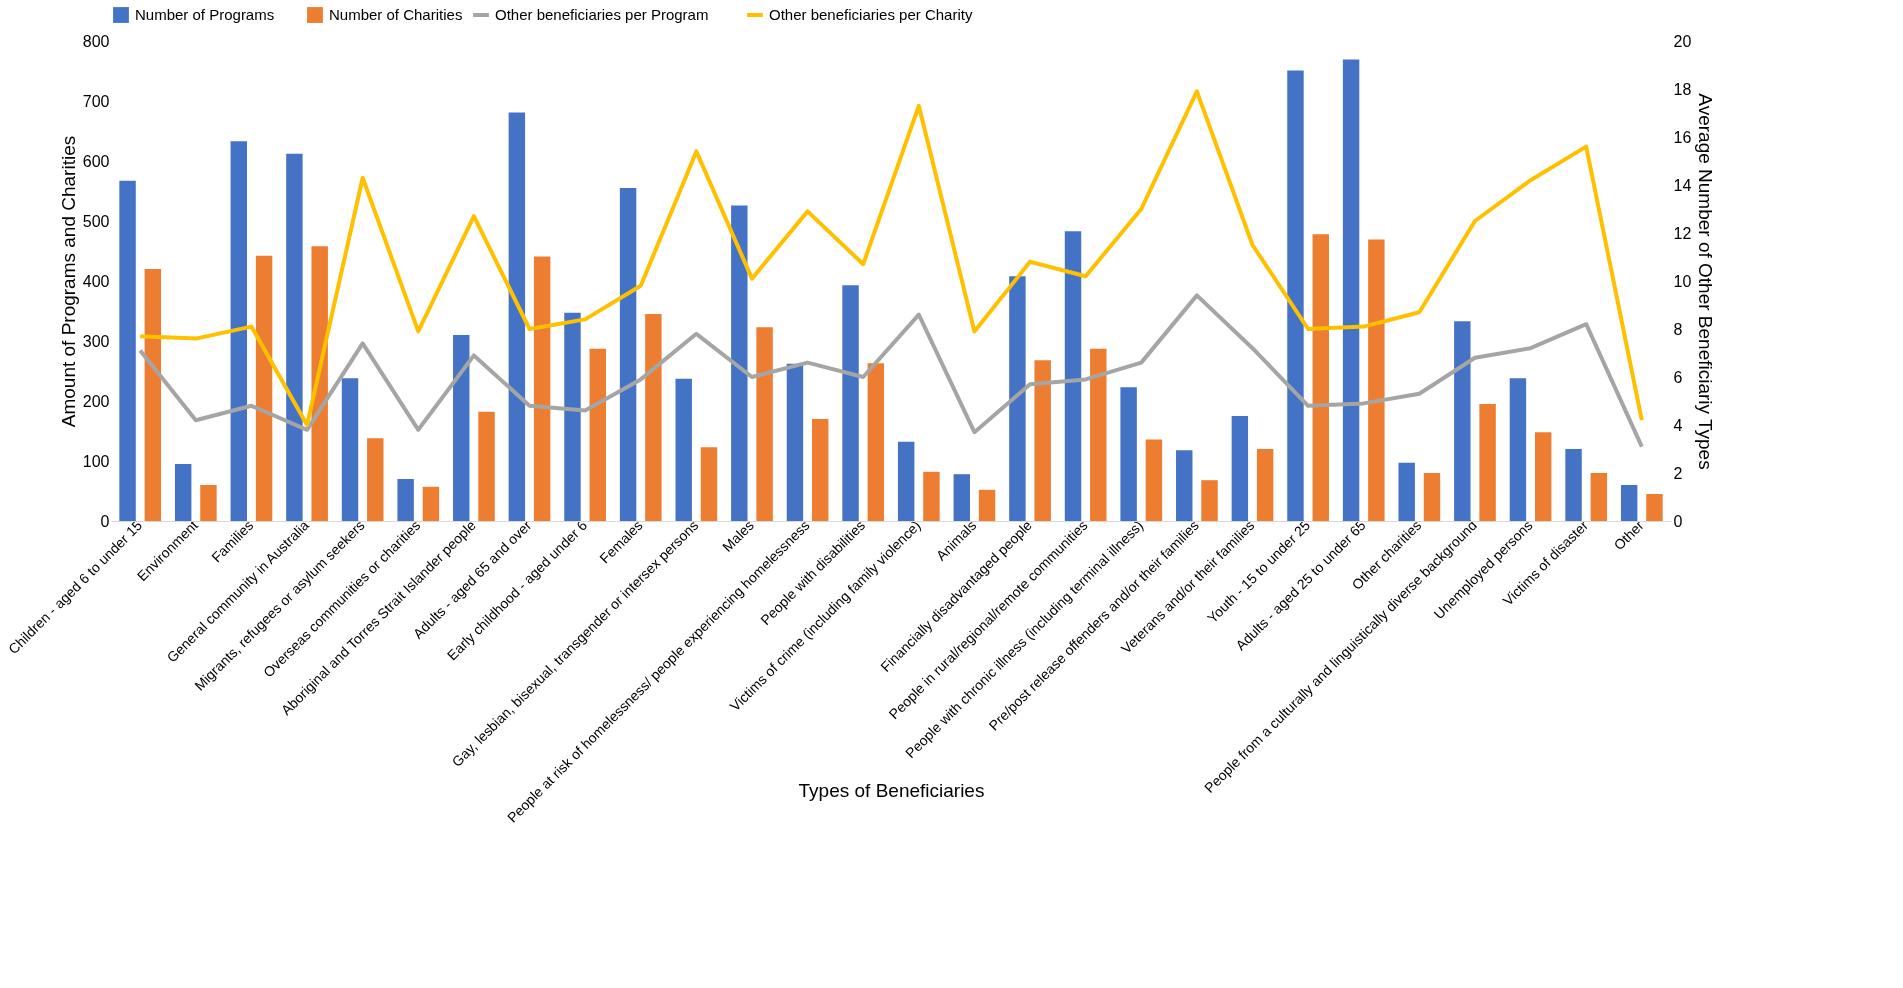 This screenshot has height=988, width=1903. Describe the element at coordinates (96, 41) in the screenshot. I see `y-tick-label: 800` at that location.